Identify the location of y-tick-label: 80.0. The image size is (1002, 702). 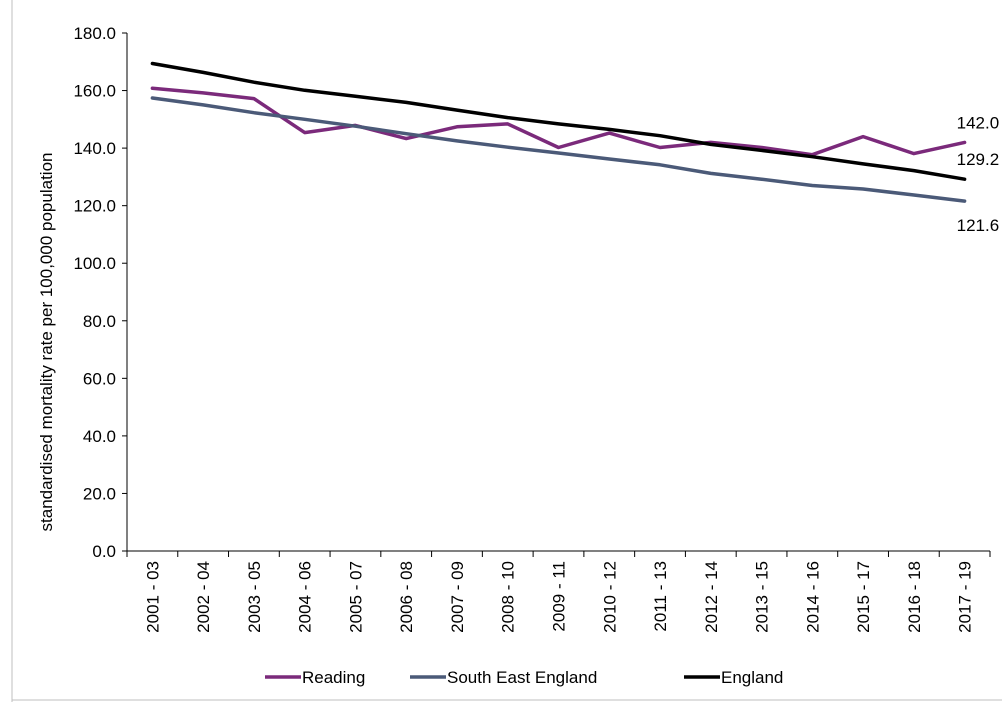
(99, 321).